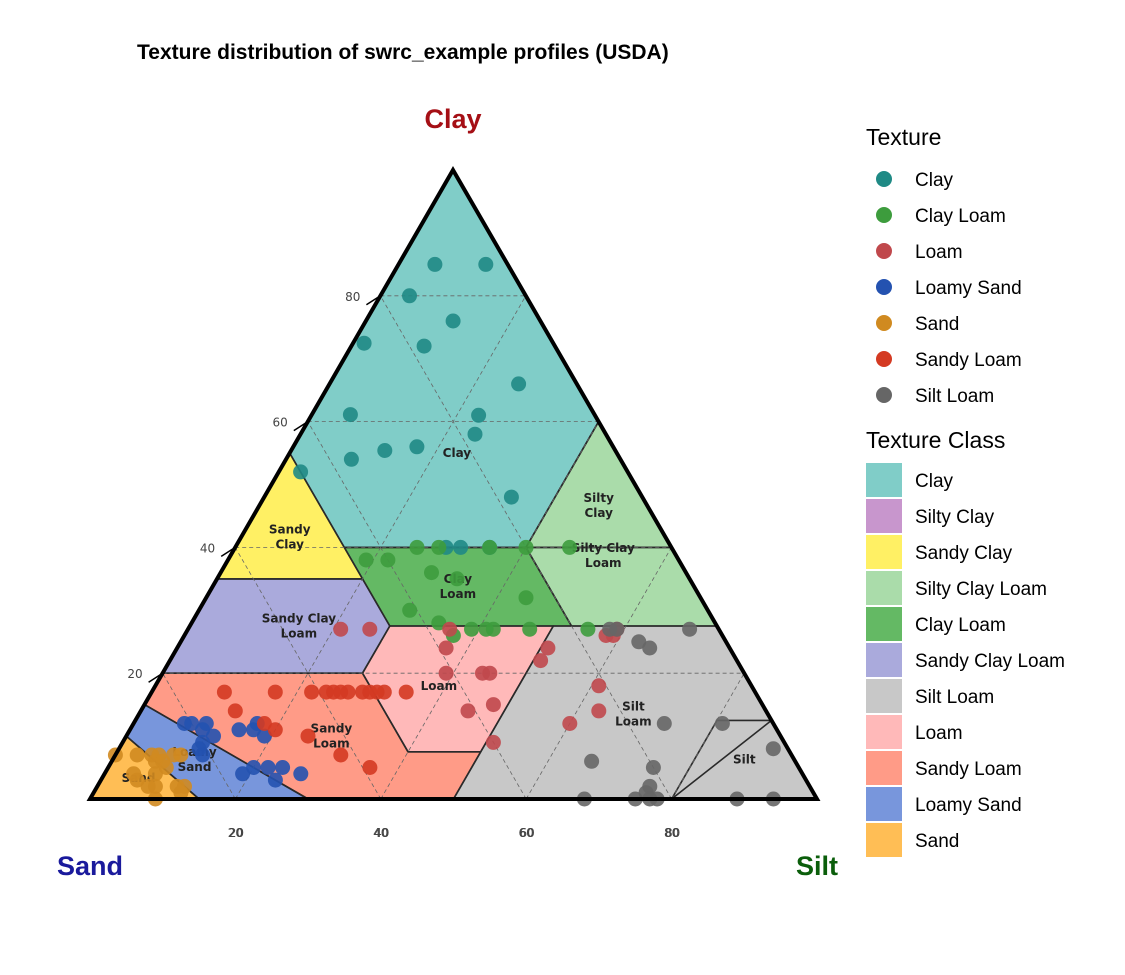 The image size is (1125, 975). Describe the element at coordinates (884, 480) in the screenshot. I see `legend-class-swatch-clay` at that location.